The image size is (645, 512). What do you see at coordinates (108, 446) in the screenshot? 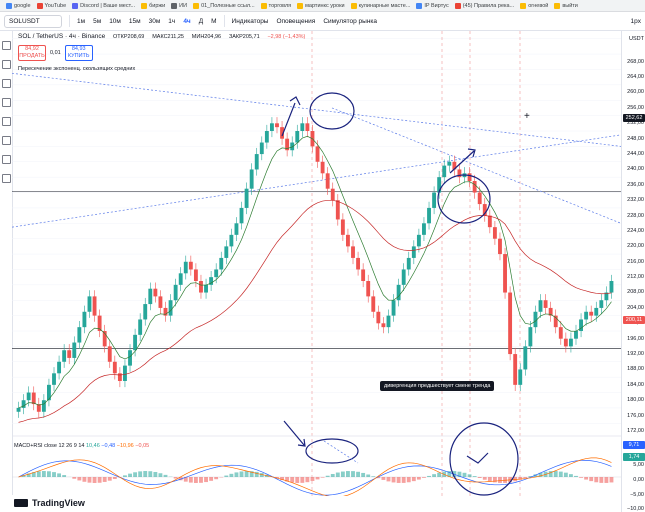
I see `macd-value: −0,48` at bounding box center [108, 446].